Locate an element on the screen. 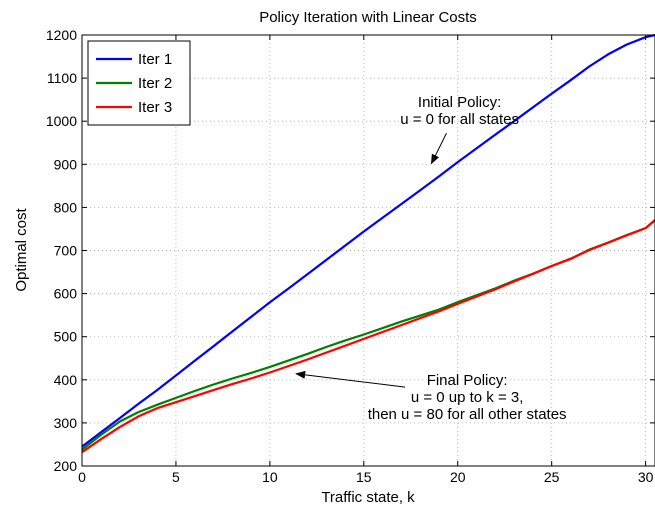 This screenshot has width=655, height=510. y-tick-label: 700 is located at coordinates (66, 251).